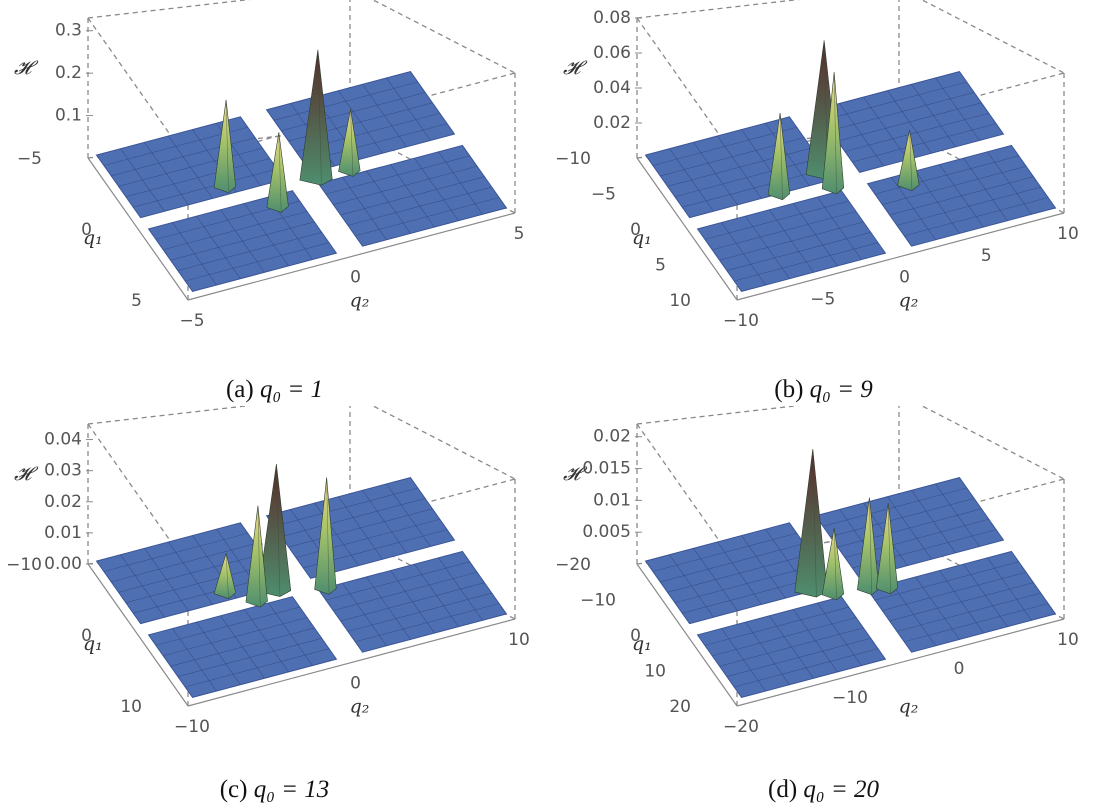 This screenshot has height=812, width=1098. I want to click on z-tick-label: 0.03, so click(63, 471).